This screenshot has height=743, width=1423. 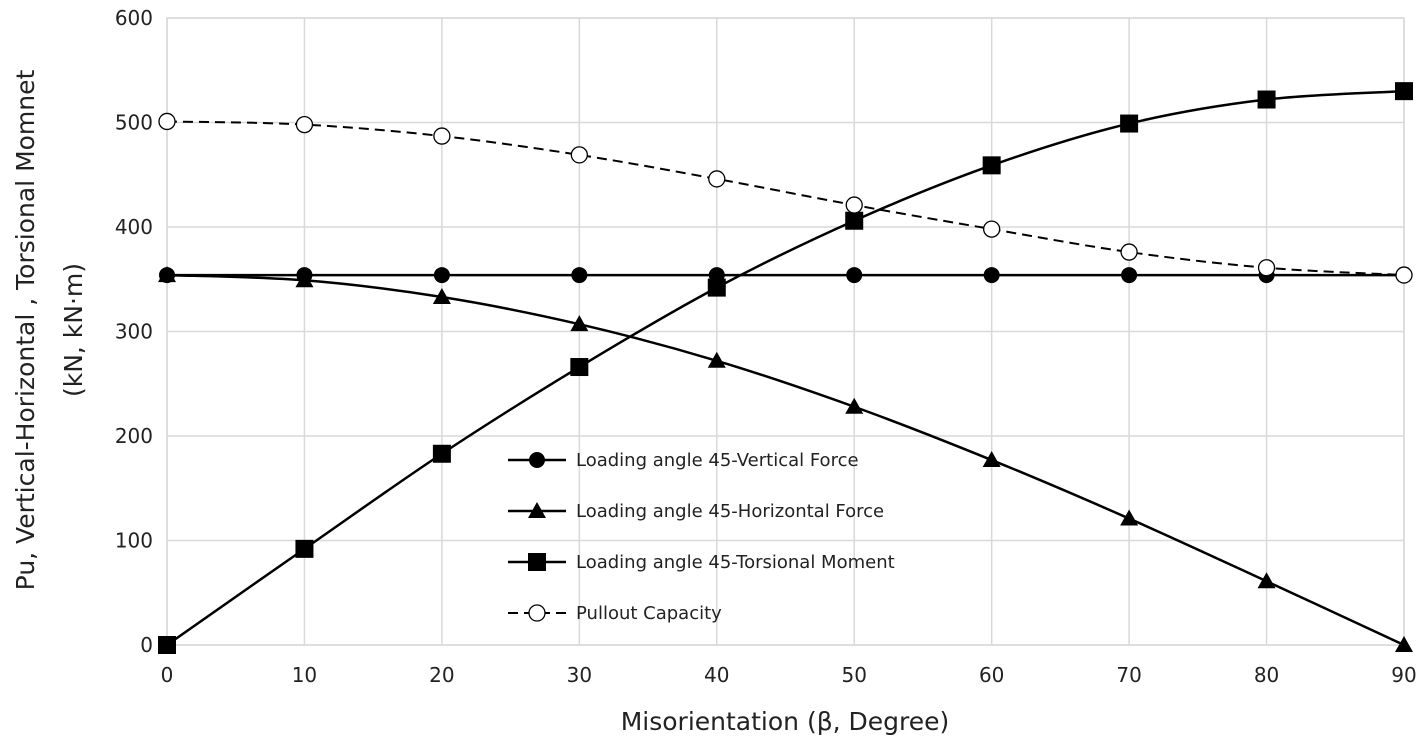 I want to click on series-vertical-force, so click(x=785, y=275).